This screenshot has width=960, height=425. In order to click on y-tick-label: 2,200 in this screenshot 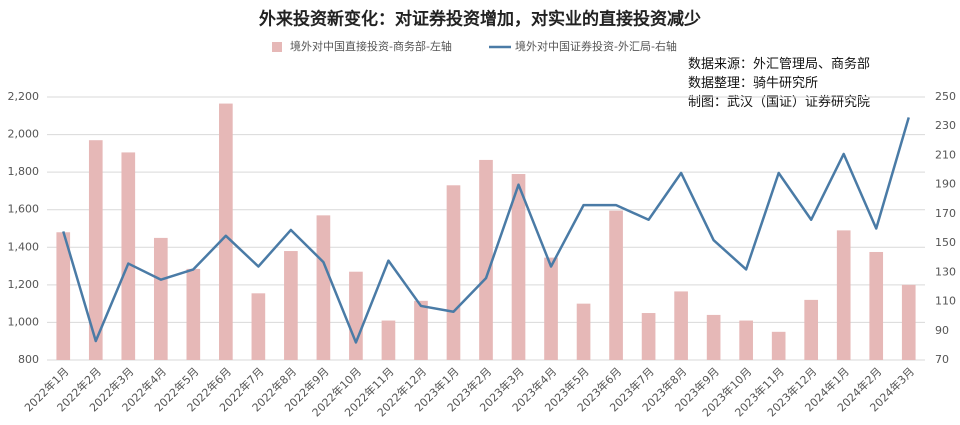, I will do `click(24, 96)`.